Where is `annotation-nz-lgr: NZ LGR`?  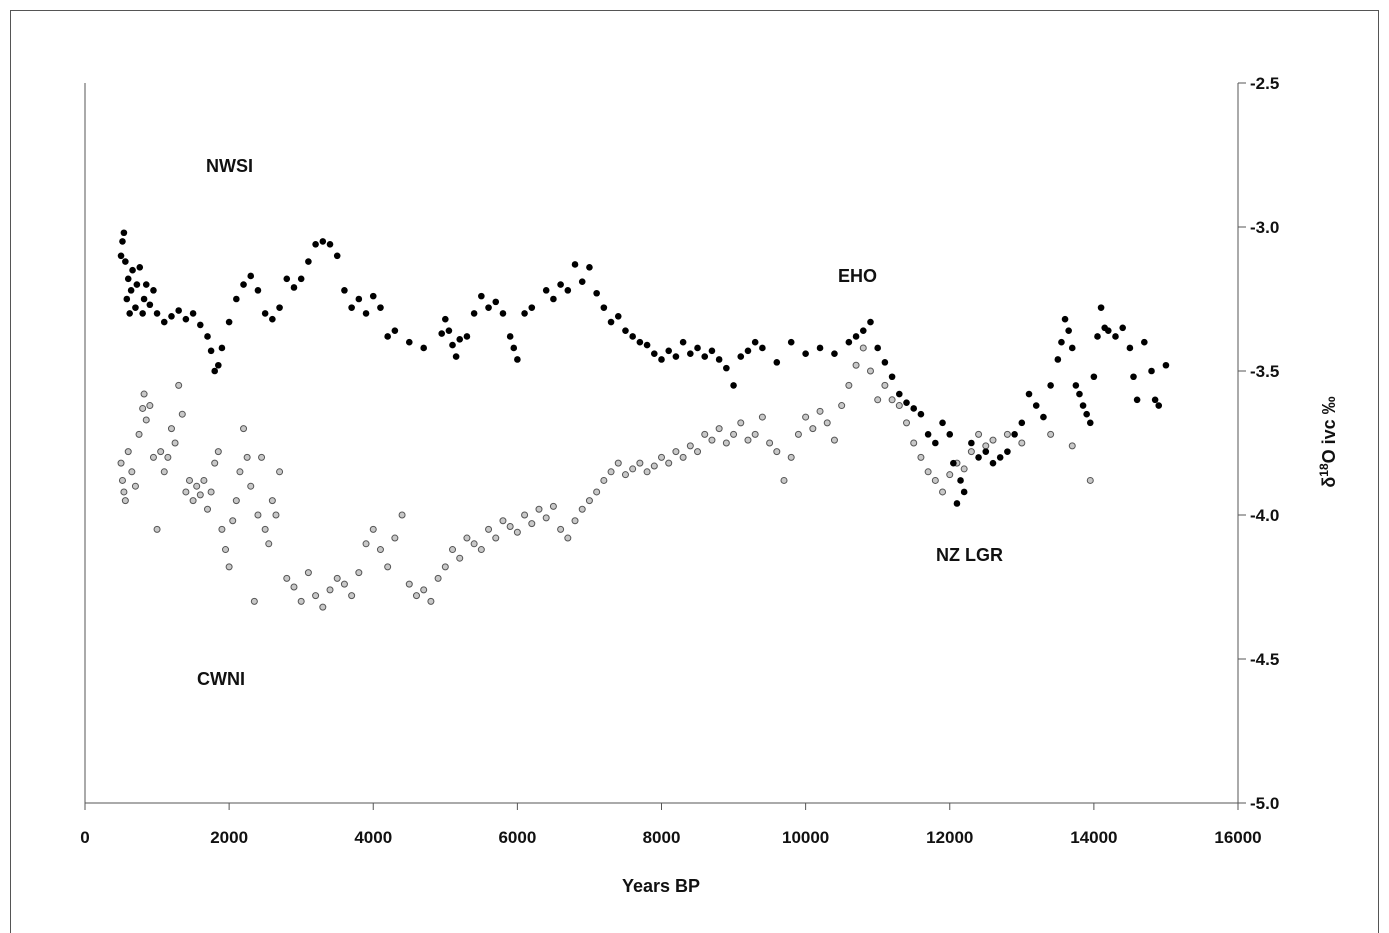
annotation-nz-lgr: NZ LGR is located at coordinates (969, 555).